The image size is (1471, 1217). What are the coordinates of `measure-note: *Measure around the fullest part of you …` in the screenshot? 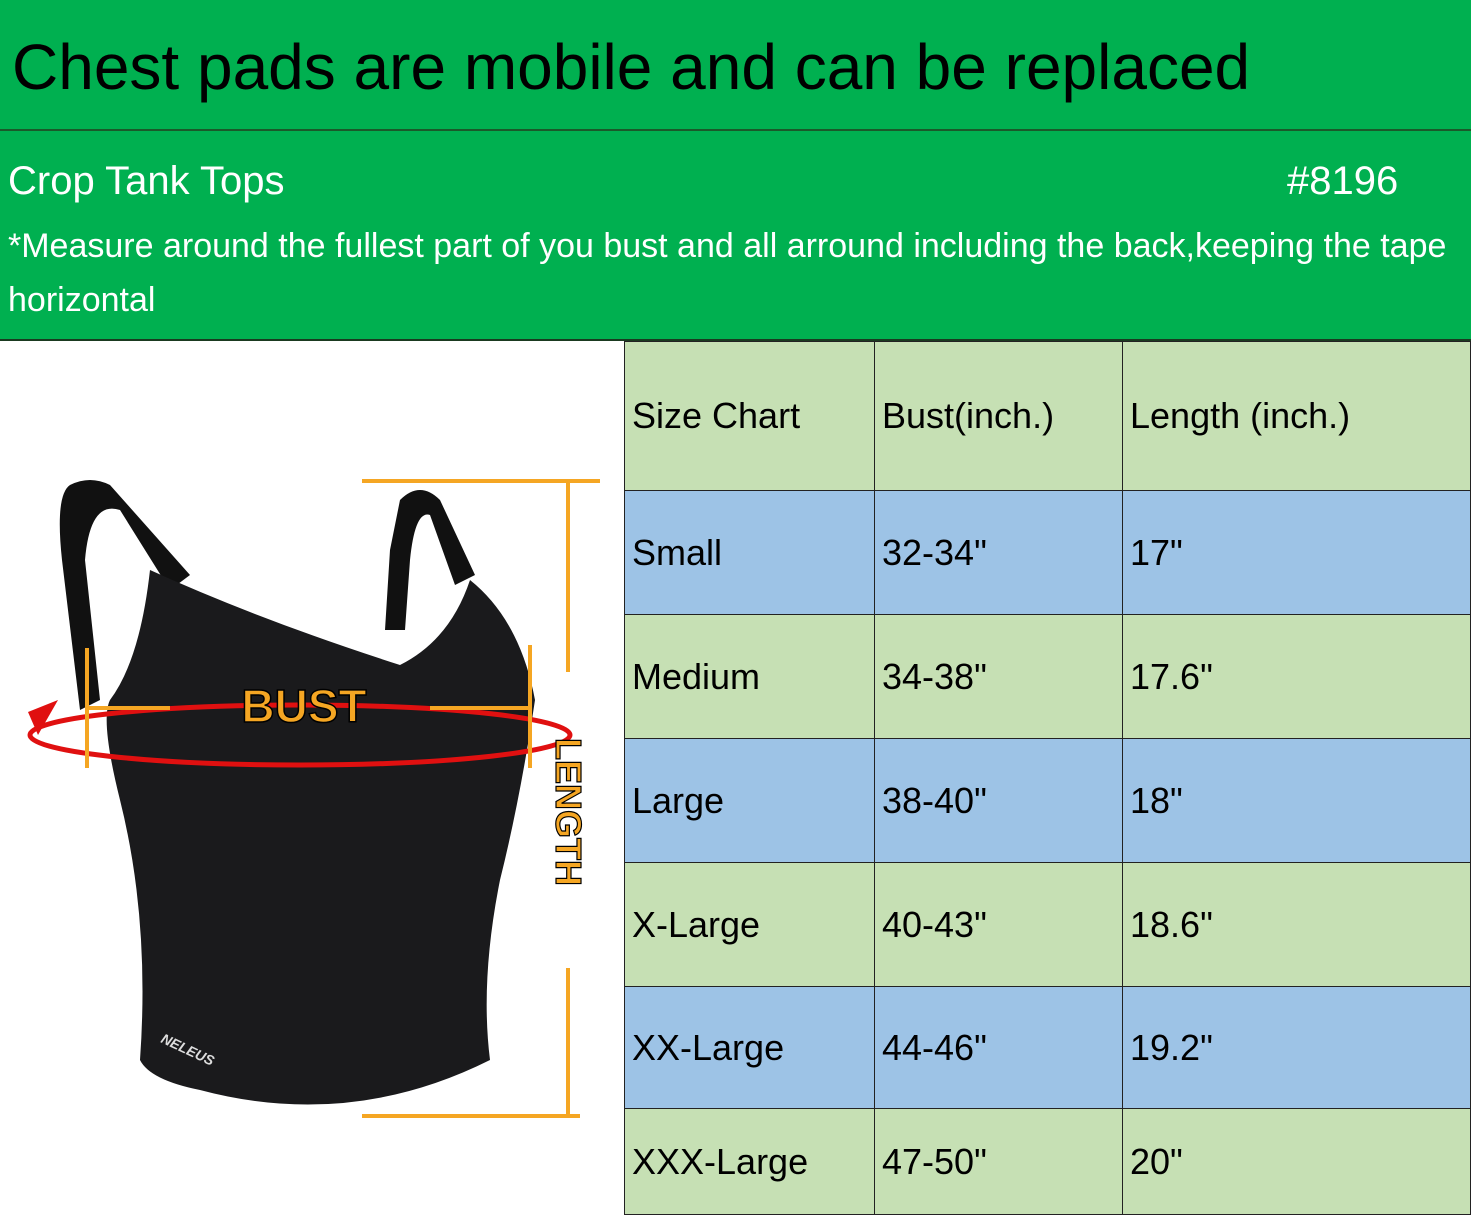 It's located at (727, 273).